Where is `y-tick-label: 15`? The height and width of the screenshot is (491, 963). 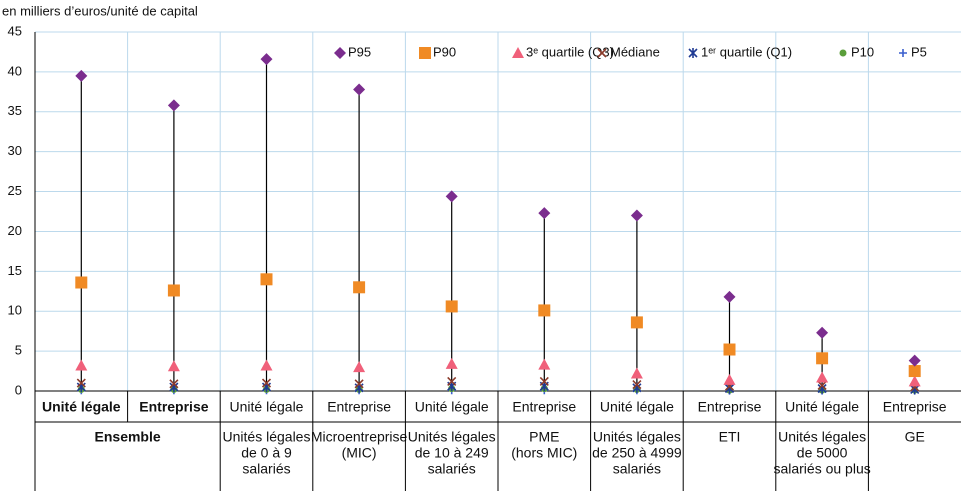
y-tick-label: 15 is located at coordinates (15, 270).